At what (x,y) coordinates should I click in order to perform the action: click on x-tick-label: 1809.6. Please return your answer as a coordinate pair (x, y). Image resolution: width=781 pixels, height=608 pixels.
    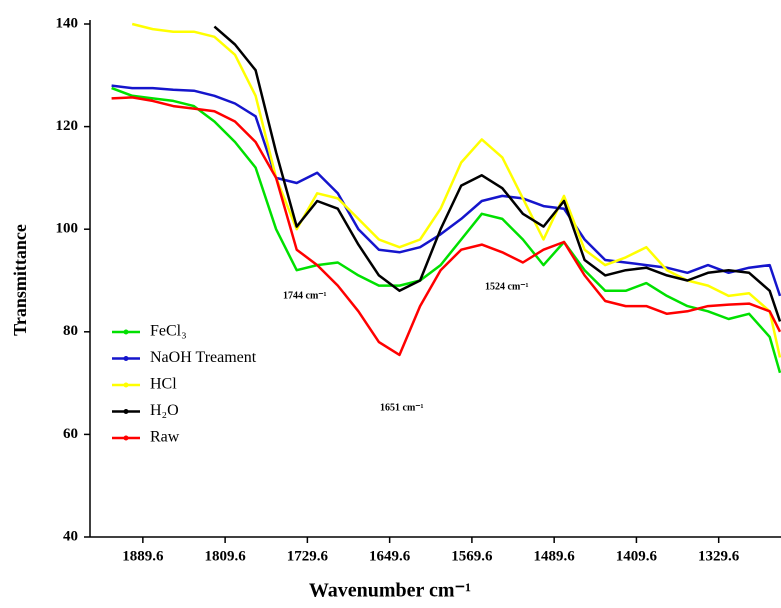
    Looking at the image, I should click on (225, 556).